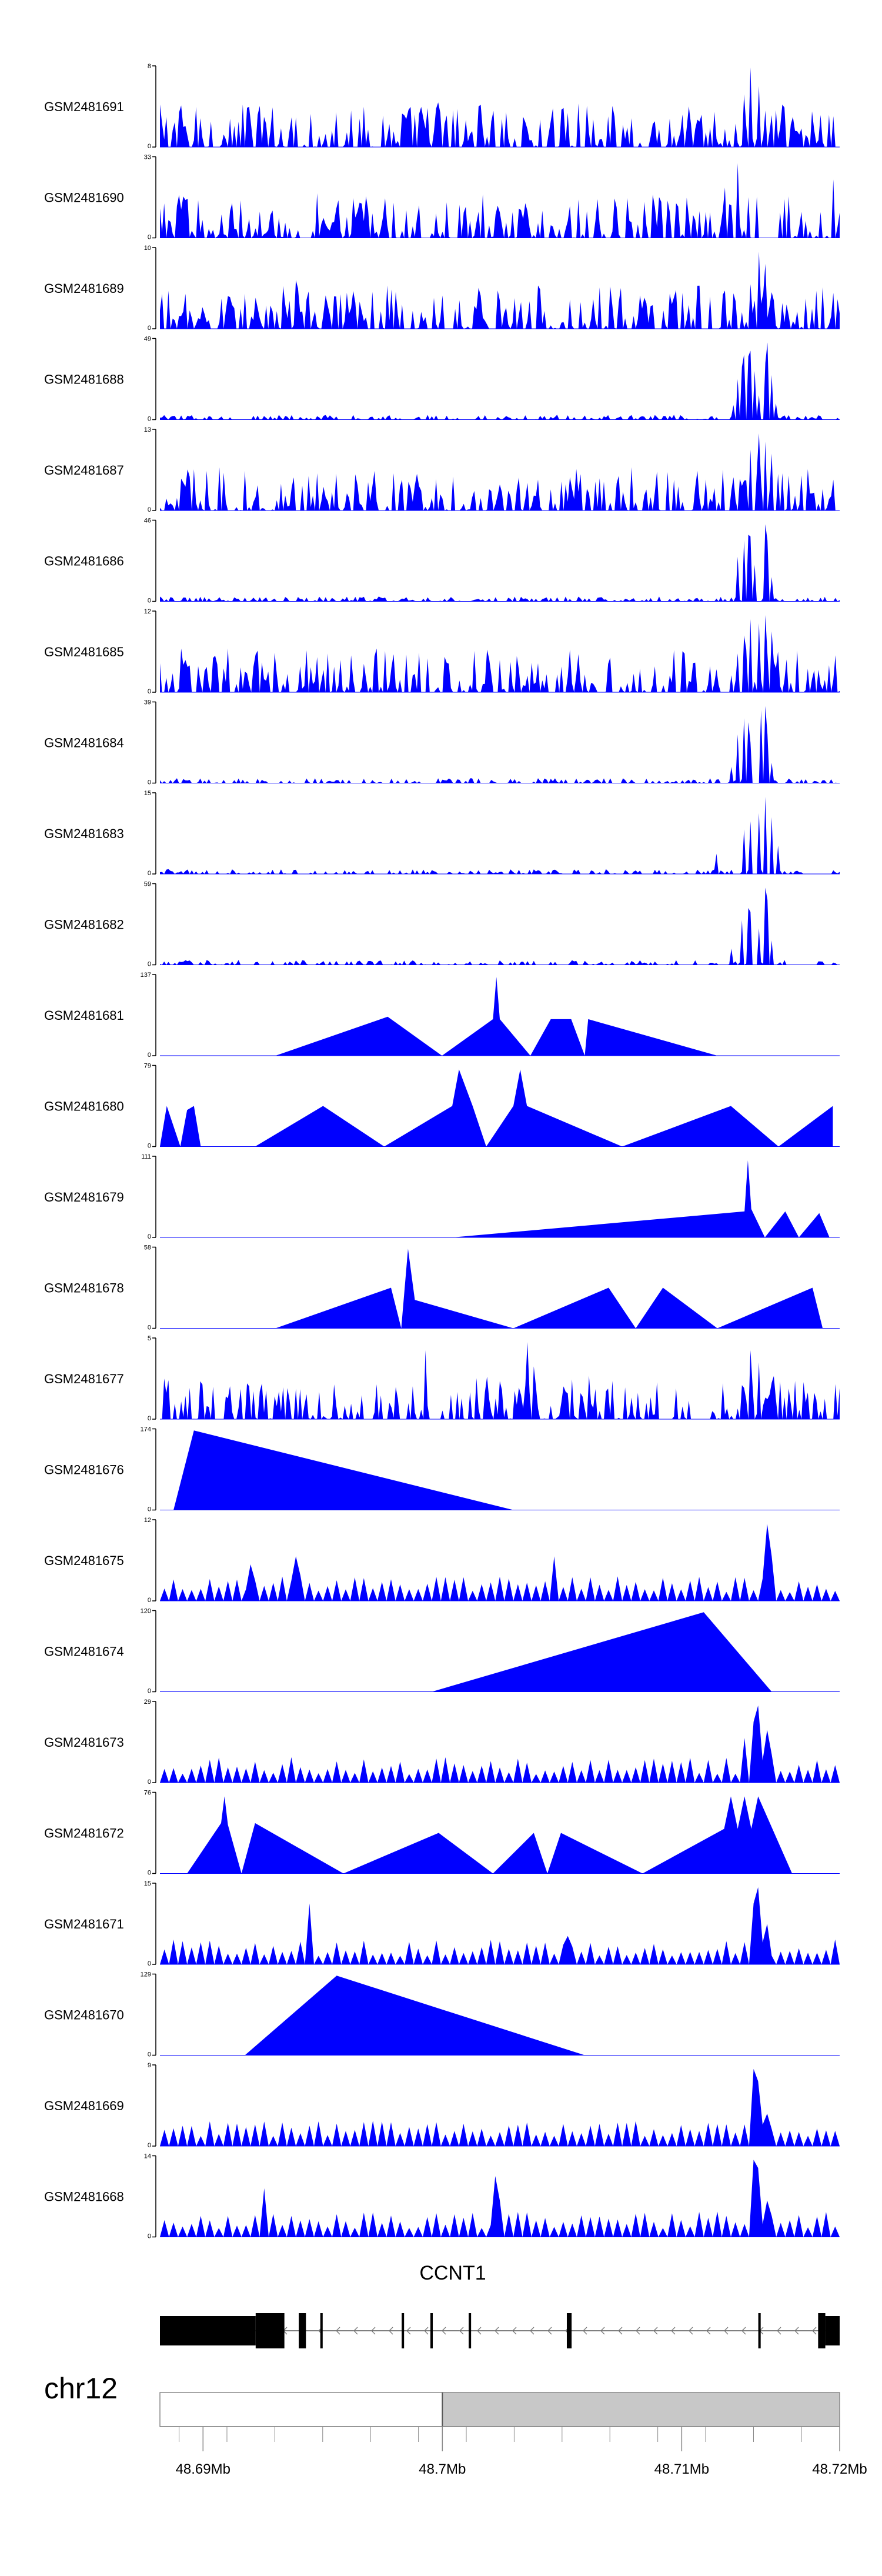  What do you see at coordinates (84, 1651) in the screenshot?
I see `track-label: GSM2481674` at bounding box center [84, 1651].